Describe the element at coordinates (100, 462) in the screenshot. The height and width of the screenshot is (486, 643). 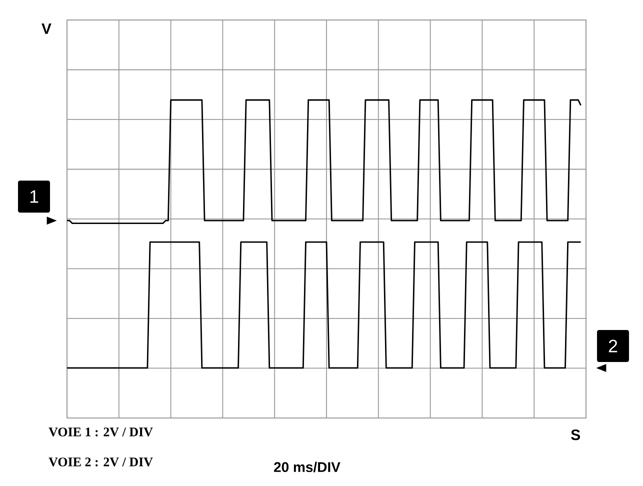
I see `text: VOIE 2 : 2V / DIV` at that location.